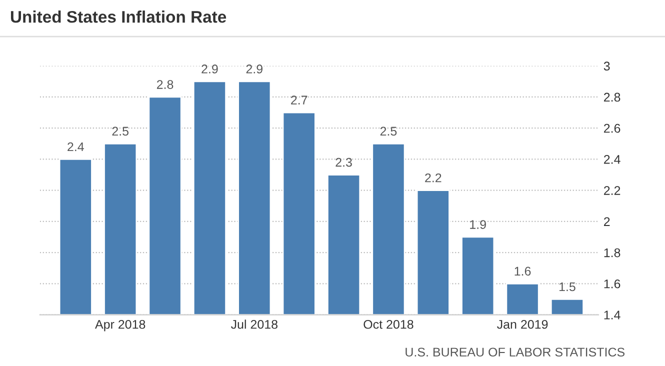 This screenshot has width=665, height=366. What do you see at coordinates (612, 159) in the screenshot?
I see `y-tick-label: 2.4` at bounding box center [612, 159].